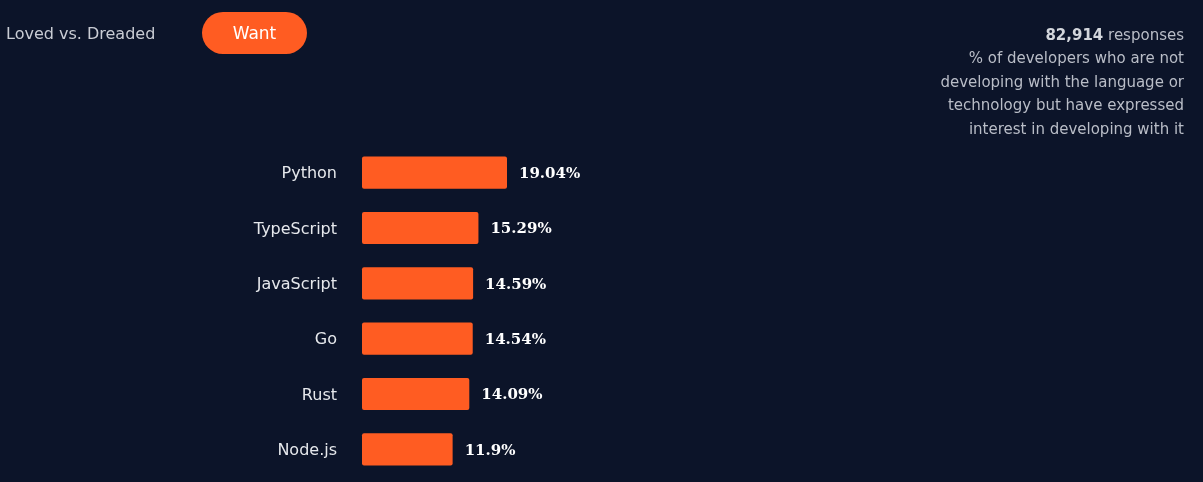 This screenshot has width=1203, height=482. I want to click on text: % of developers who are not developing with the language or technology but have expressed interest in developing with it, so click(1062, 93).